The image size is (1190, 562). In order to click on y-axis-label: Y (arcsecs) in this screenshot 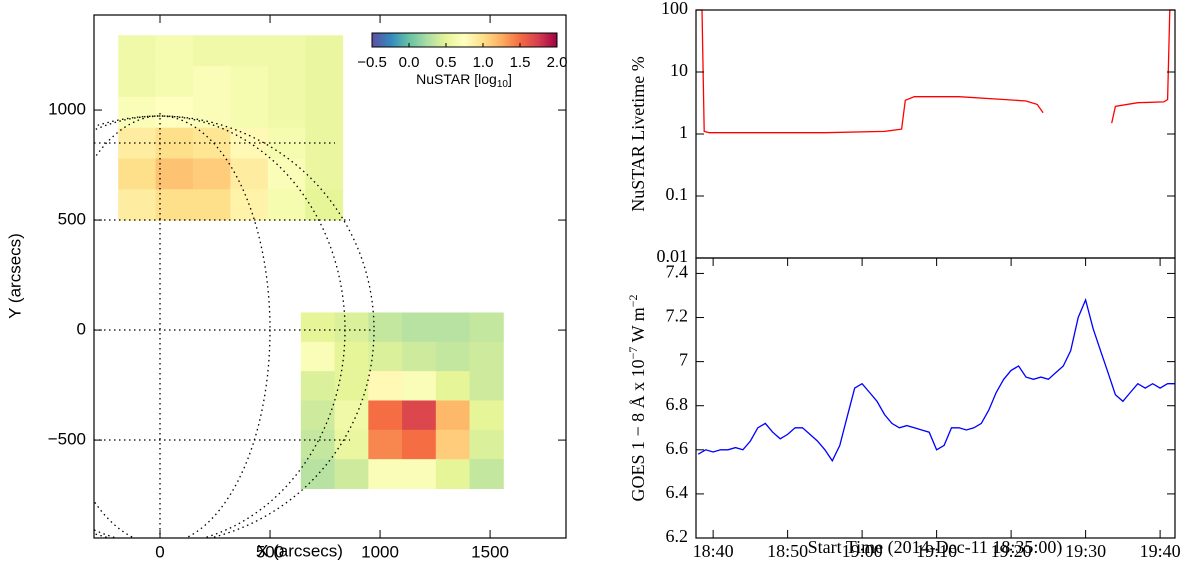, I will do `click(14, 276)`.